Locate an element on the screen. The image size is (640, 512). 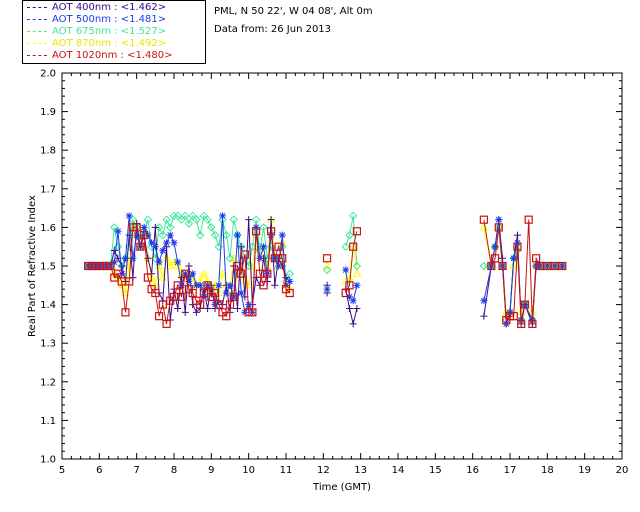
legend-item-870nm: AOT 870nm : <1.492> is located at coordinates (96, 44).